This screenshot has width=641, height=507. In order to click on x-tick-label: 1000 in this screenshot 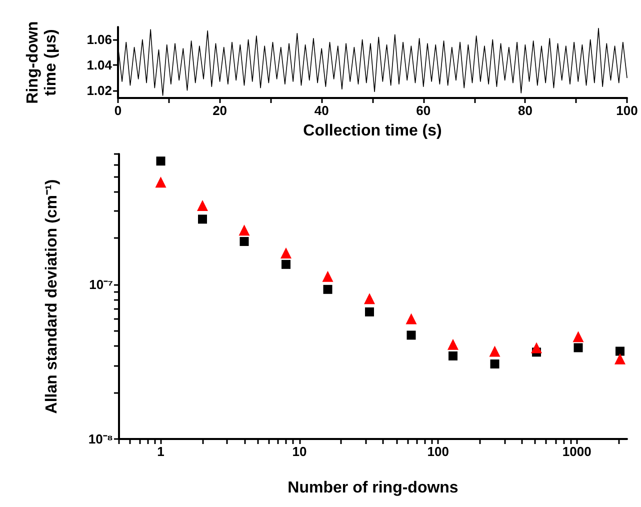, I will do `click(577, 451)`.